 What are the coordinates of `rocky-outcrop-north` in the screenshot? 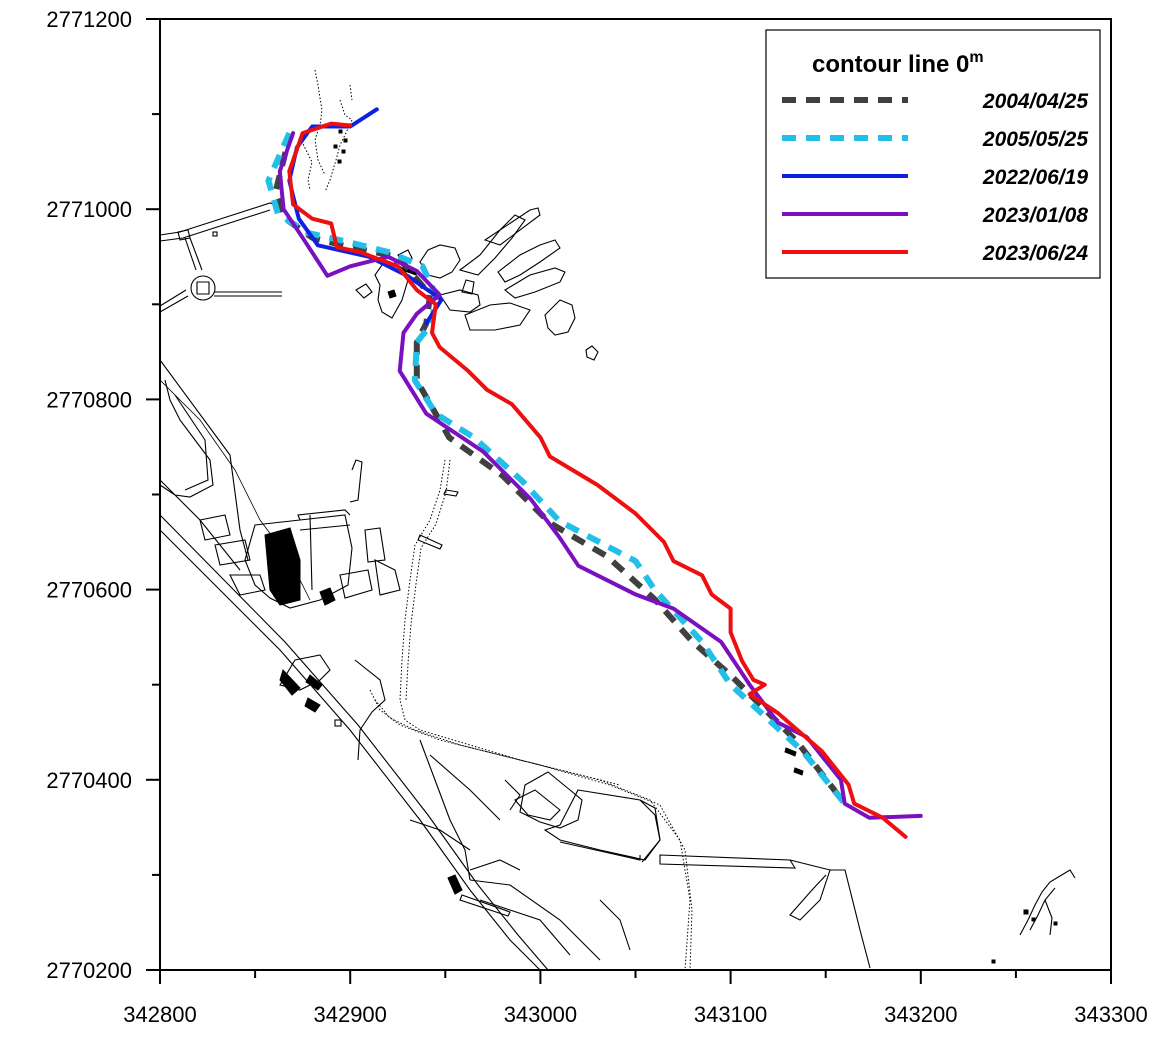 It's located at (326, 131).